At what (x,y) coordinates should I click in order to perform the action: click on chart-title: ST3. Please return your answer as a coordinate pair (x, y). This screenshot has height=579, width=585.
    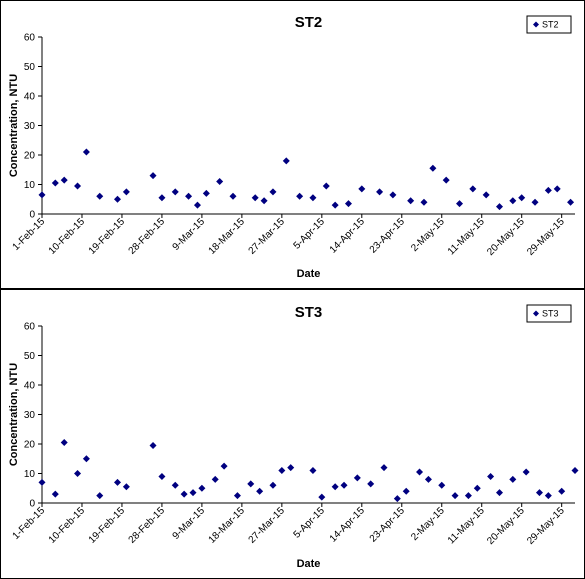
    Looking at the image, I should click on (309, 312).